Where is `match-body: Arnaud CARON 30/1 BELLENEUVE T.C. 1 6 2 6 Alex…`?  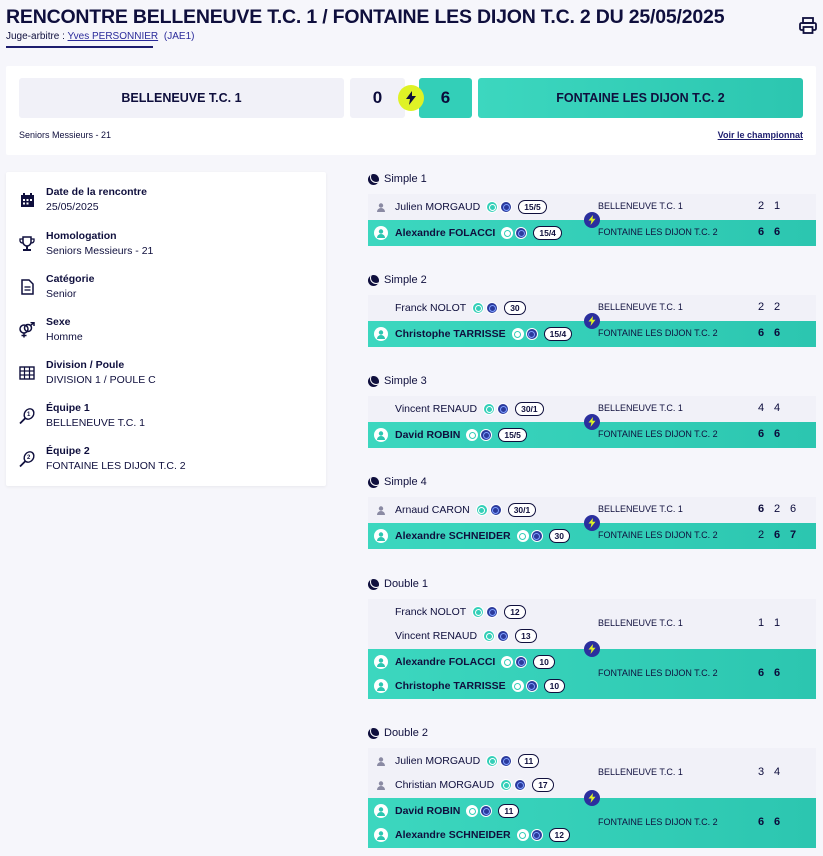
match-body: Arnaud CARON 30/1 BELLENEUVE T.C. 1 6 2 6 Alex… is located at coordinates (592, 523).